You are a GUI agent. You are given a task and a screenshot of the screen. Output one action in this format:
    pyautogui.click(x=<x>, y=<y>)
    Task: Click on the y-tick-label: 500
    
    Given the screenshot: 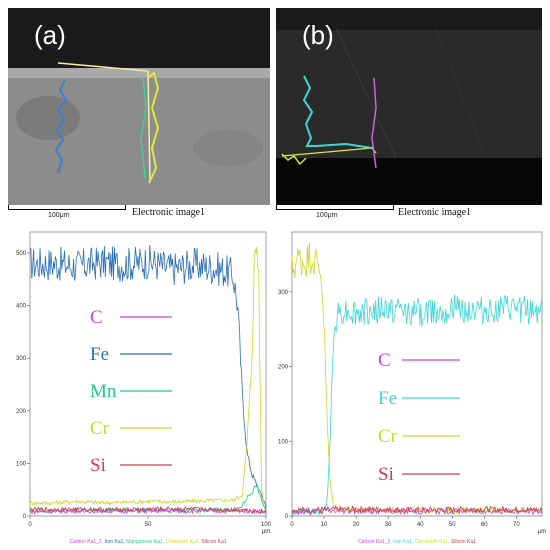 What is the action you would take?
    pyautogui.click(x=21, y=254)
    